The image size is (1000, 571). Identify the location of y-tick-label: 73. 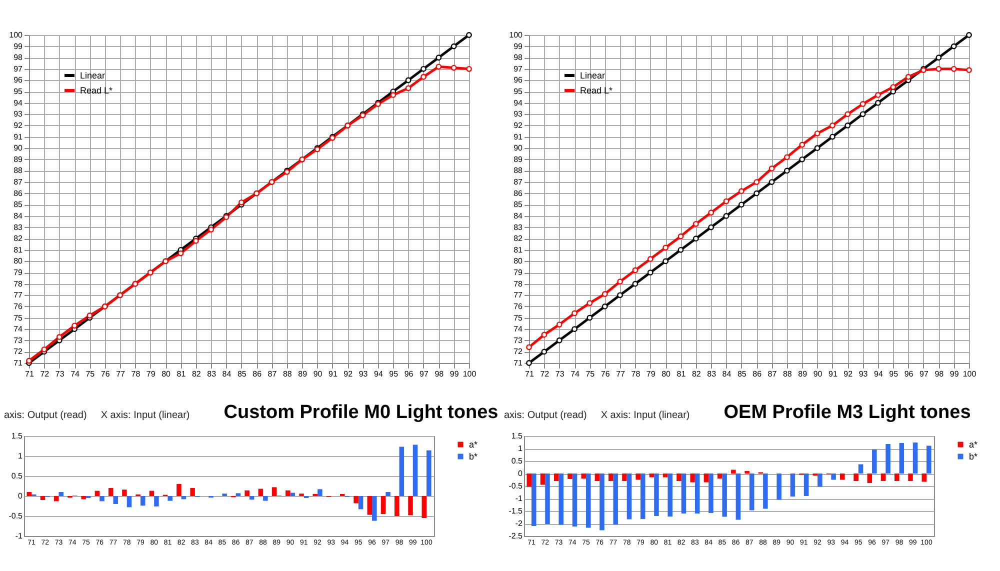
(19, 340).